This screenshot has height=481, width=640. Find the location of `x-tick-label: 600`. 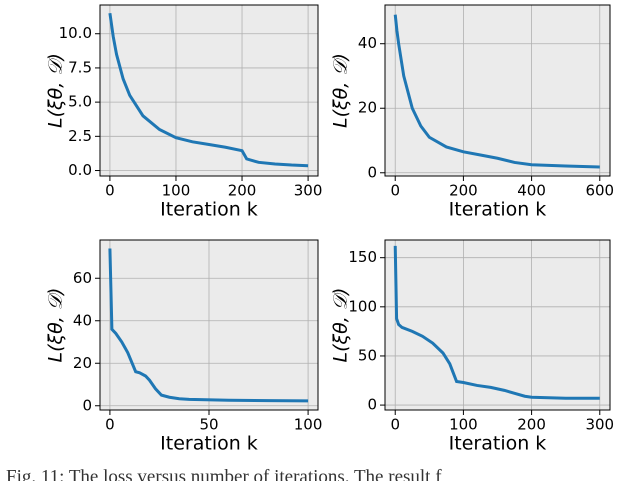

x-tick-label: 600 is located at coordinates (599, 191).